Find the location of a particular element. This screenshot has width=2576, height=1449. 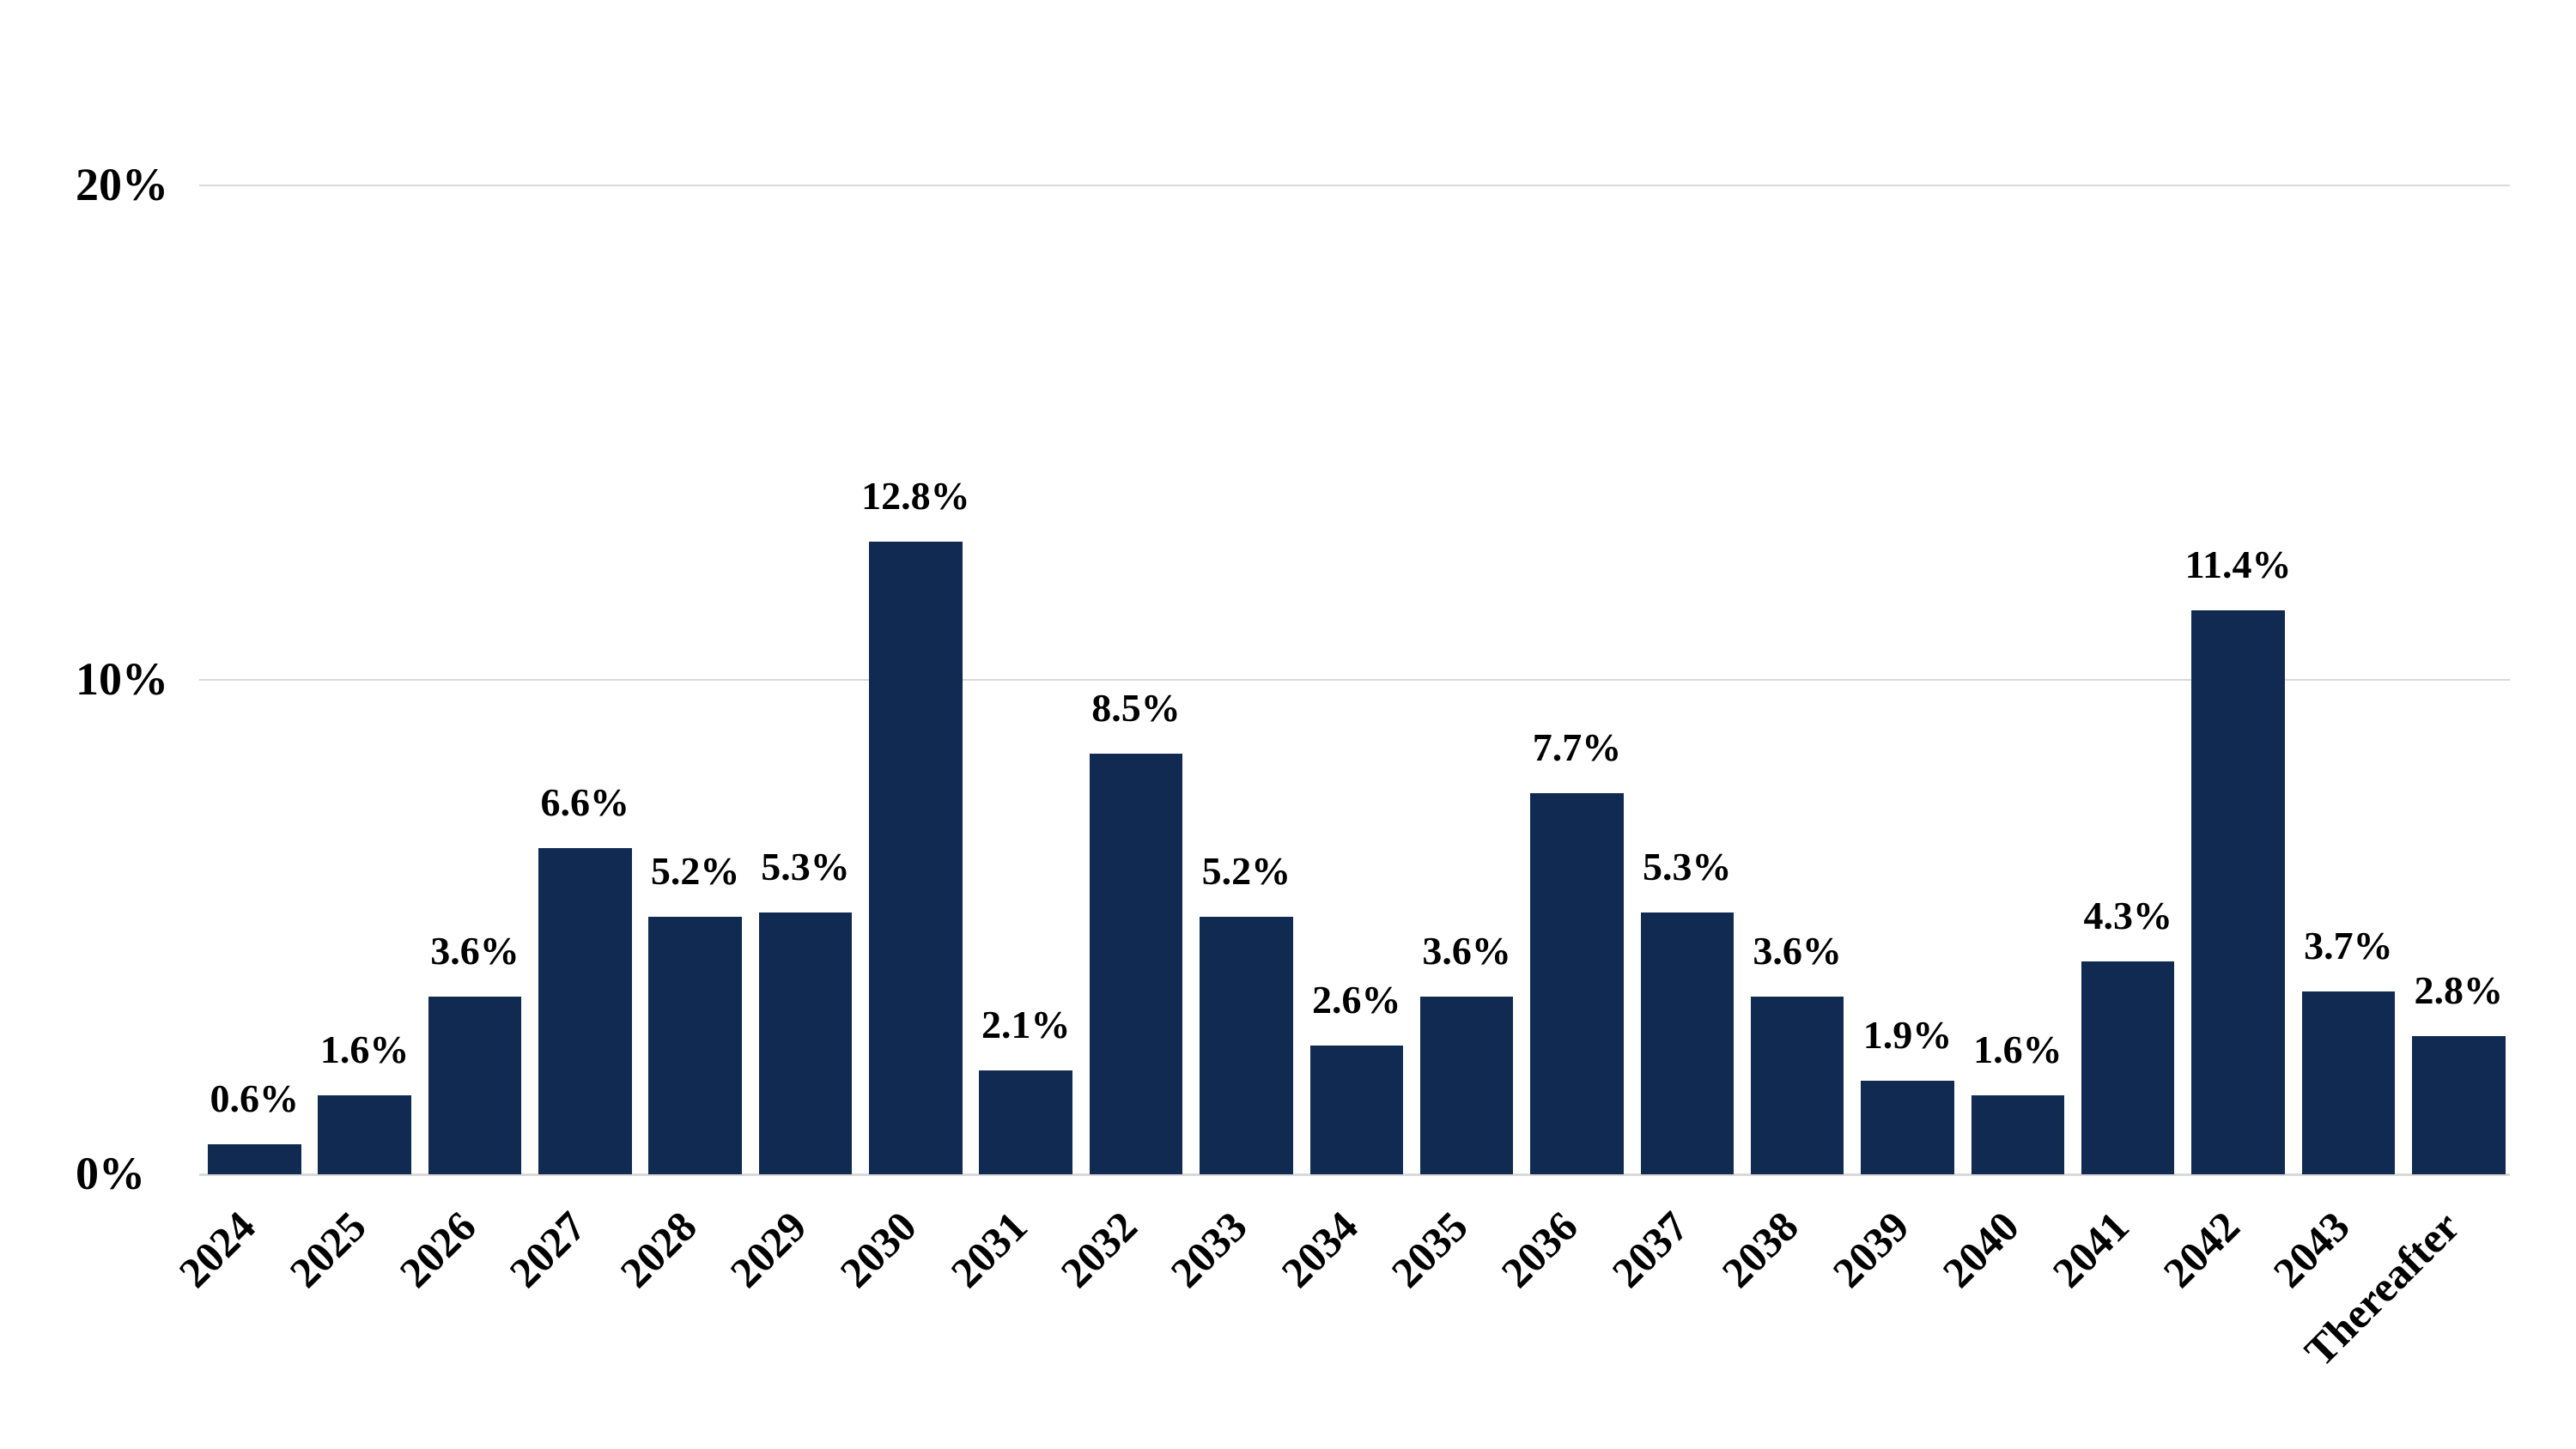

bar-2028 is located at coordinates (695, 1045).